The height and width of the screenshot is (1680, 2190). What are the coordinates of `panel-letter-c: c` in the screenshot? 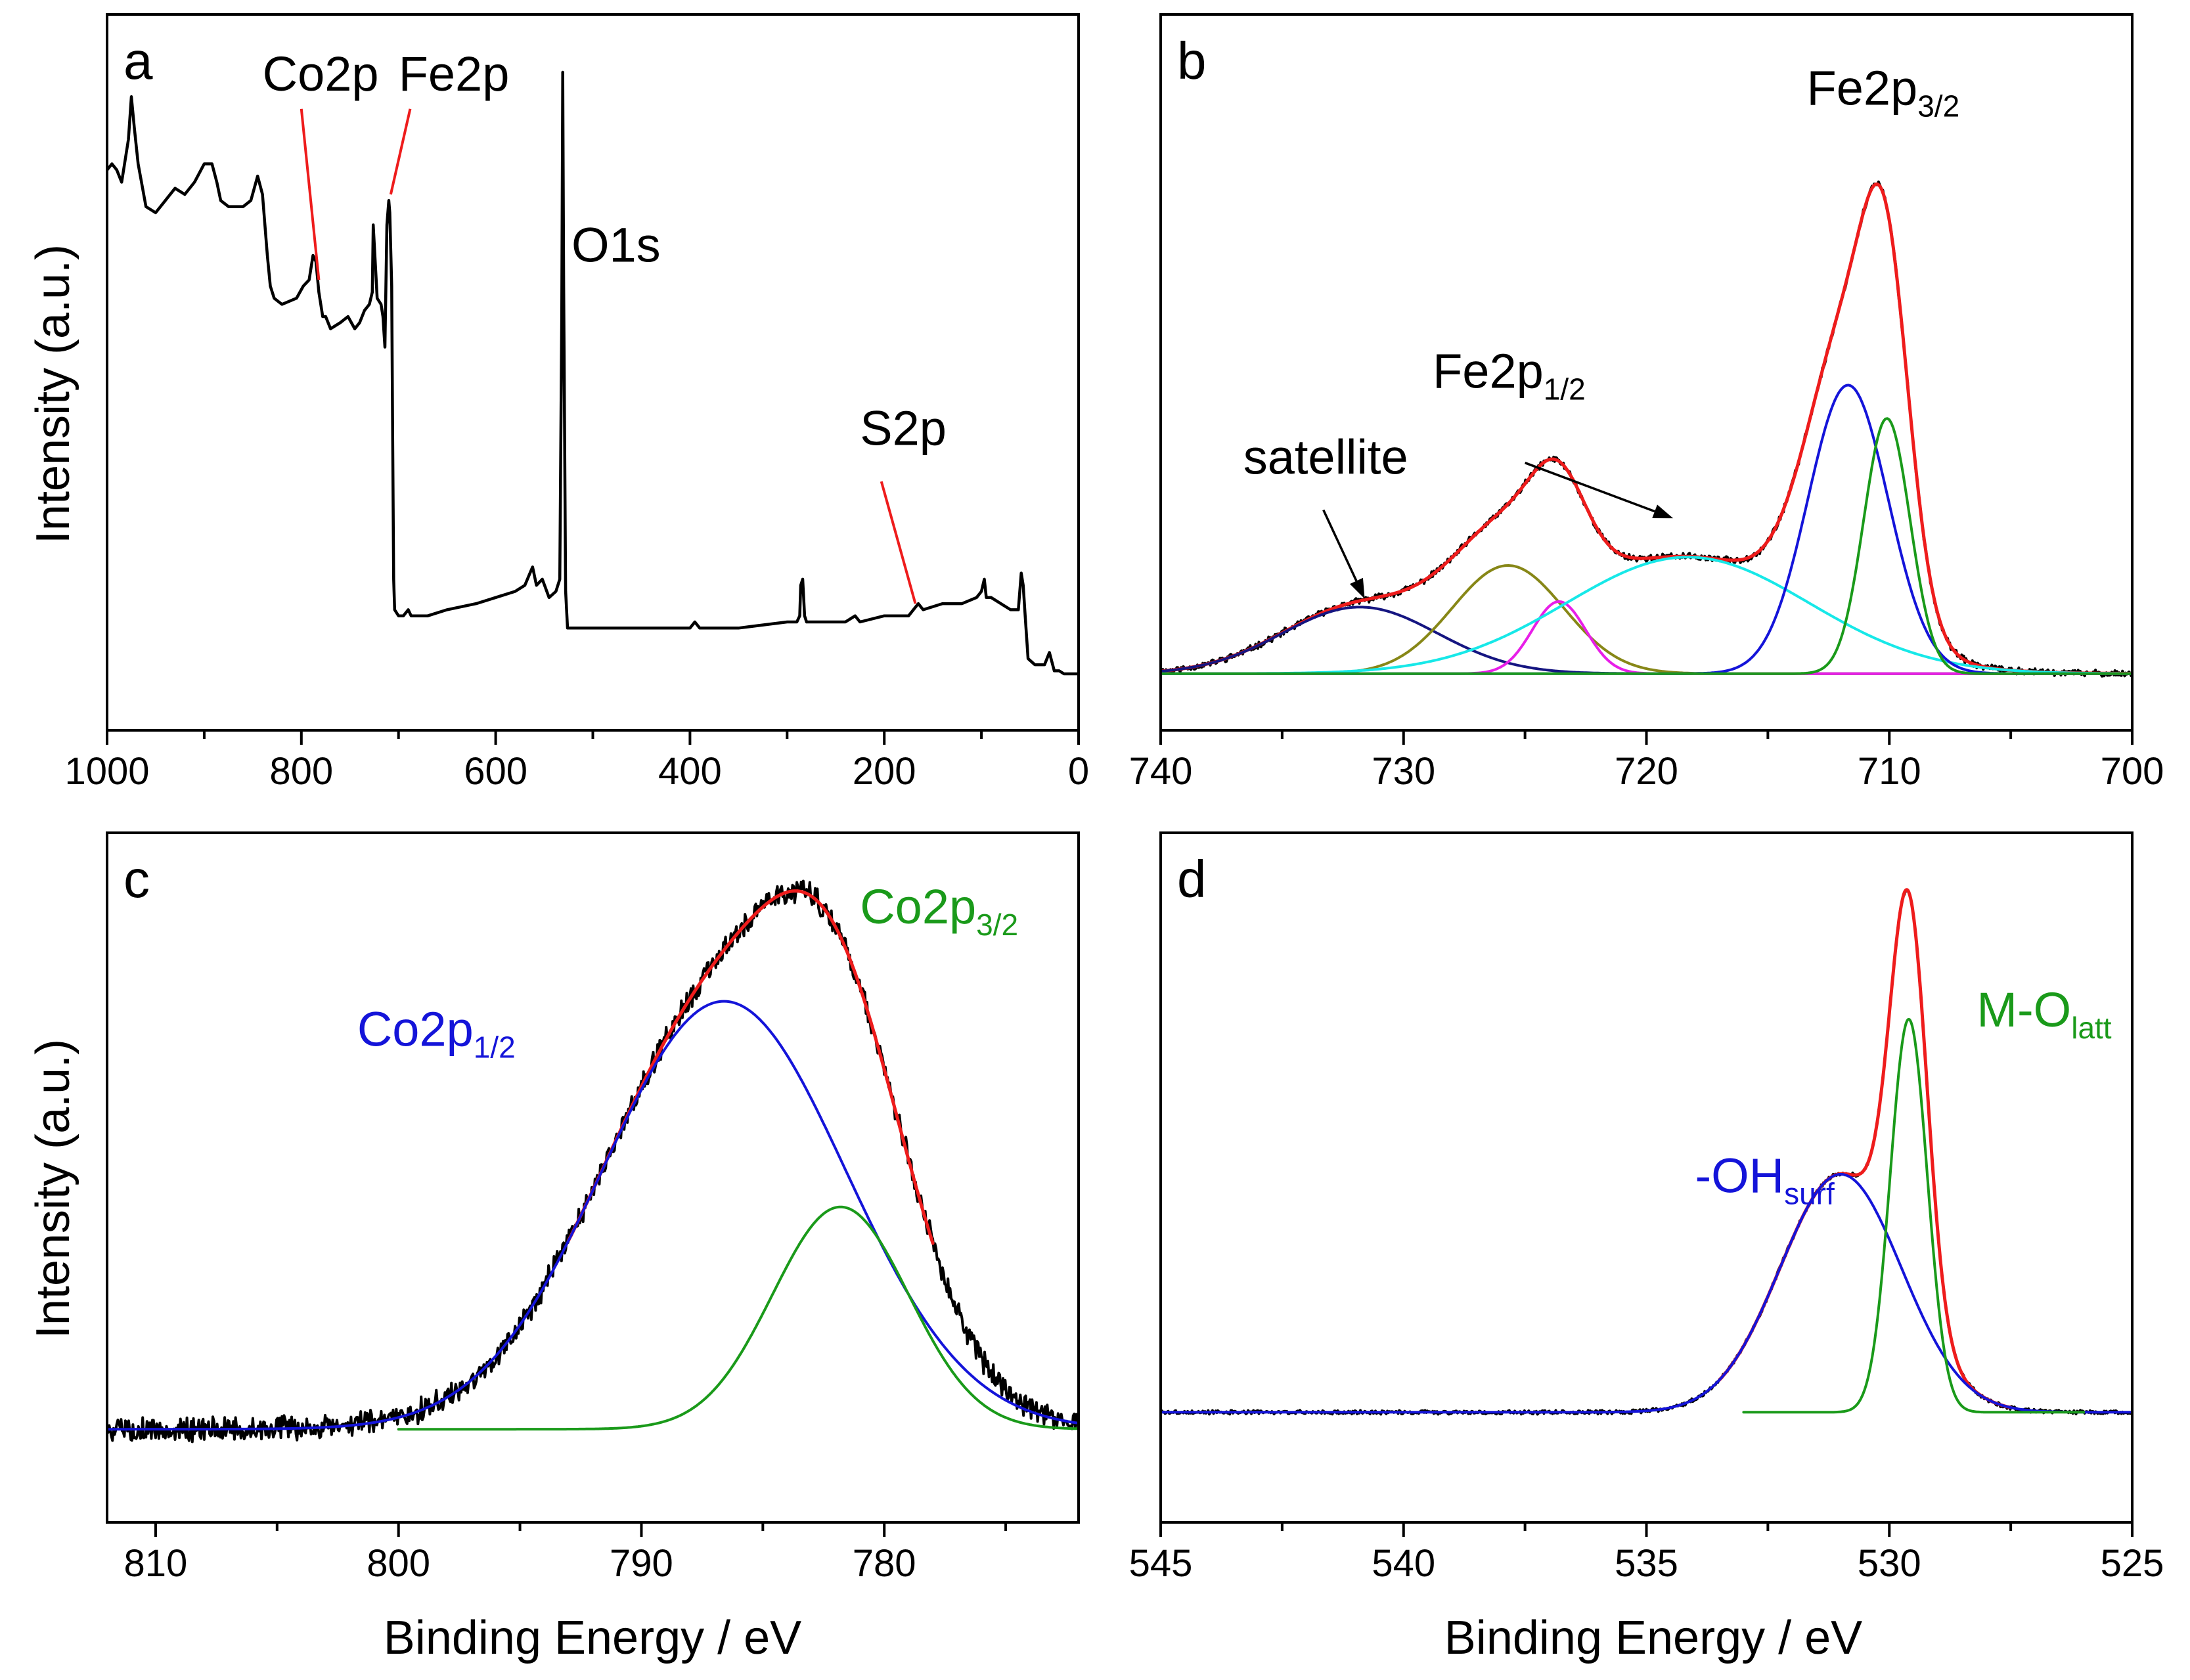 It's located at (136, 879).